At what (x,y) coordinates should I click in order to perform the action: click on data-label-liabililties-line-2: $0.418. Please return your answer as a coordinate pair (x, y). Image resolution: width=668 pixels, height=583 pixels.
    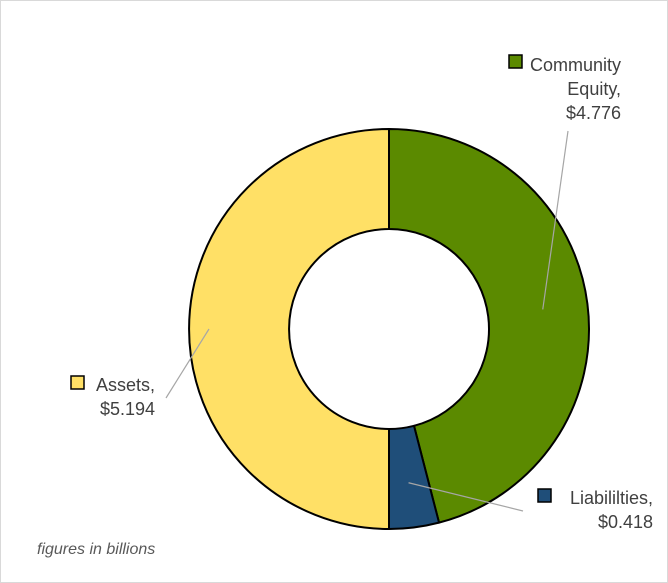
    Looking at the image, I should click on (625, 522).